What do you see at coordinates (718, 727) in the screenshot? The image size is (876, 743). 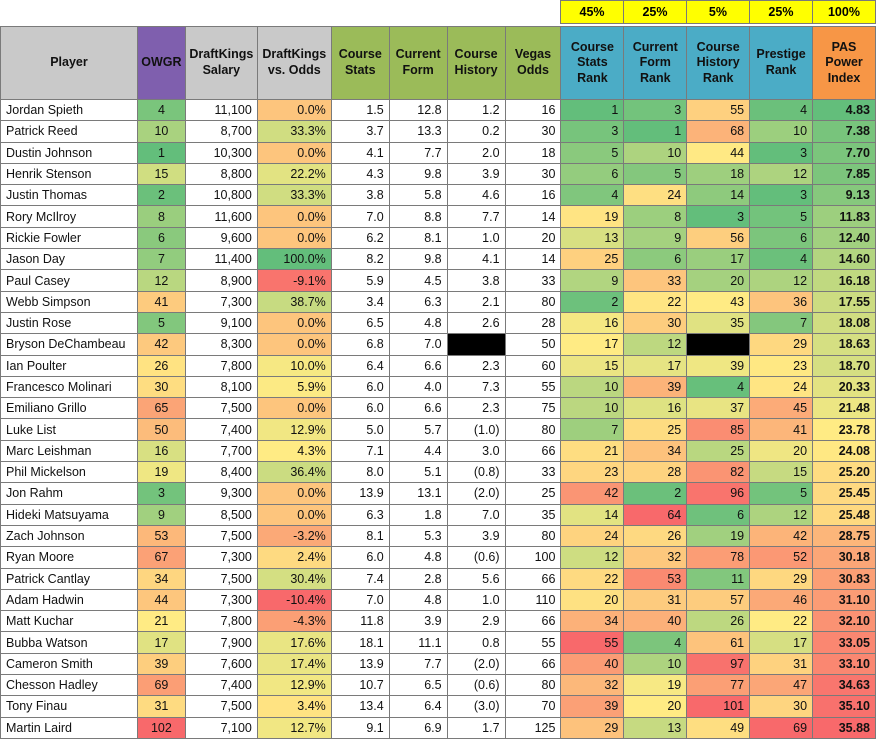 I see `cell-course-history-rank: 49` at bounding box center [718, 727].